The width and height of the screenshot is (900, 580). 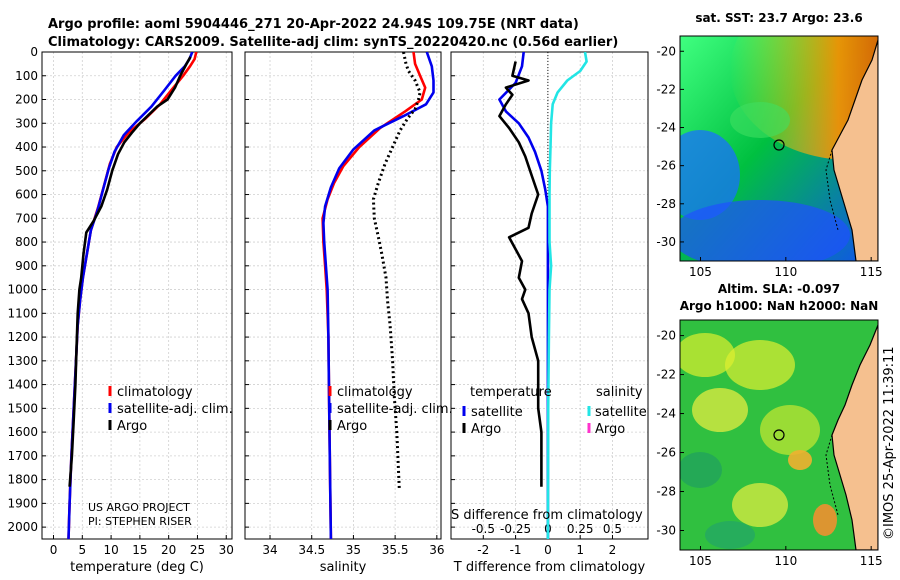 I want to click on x-tick-label: 5, so click(x=82, y=550).